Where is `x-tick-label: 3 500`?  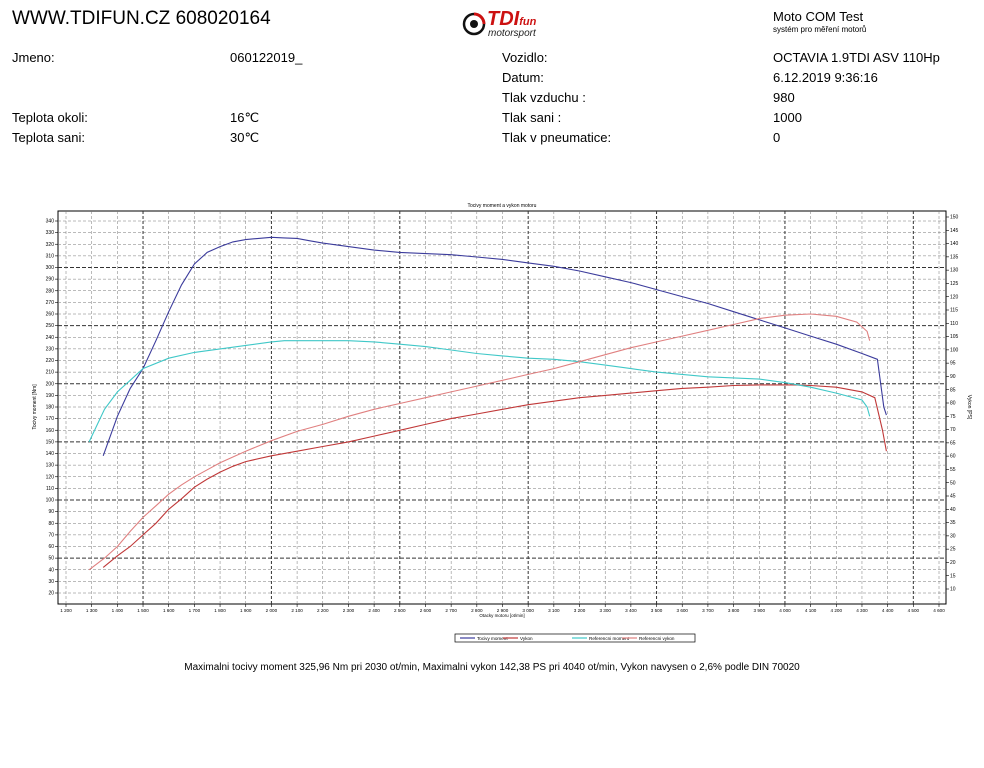
x-tick-label: 3 500 is located at coordinates (657, 610).